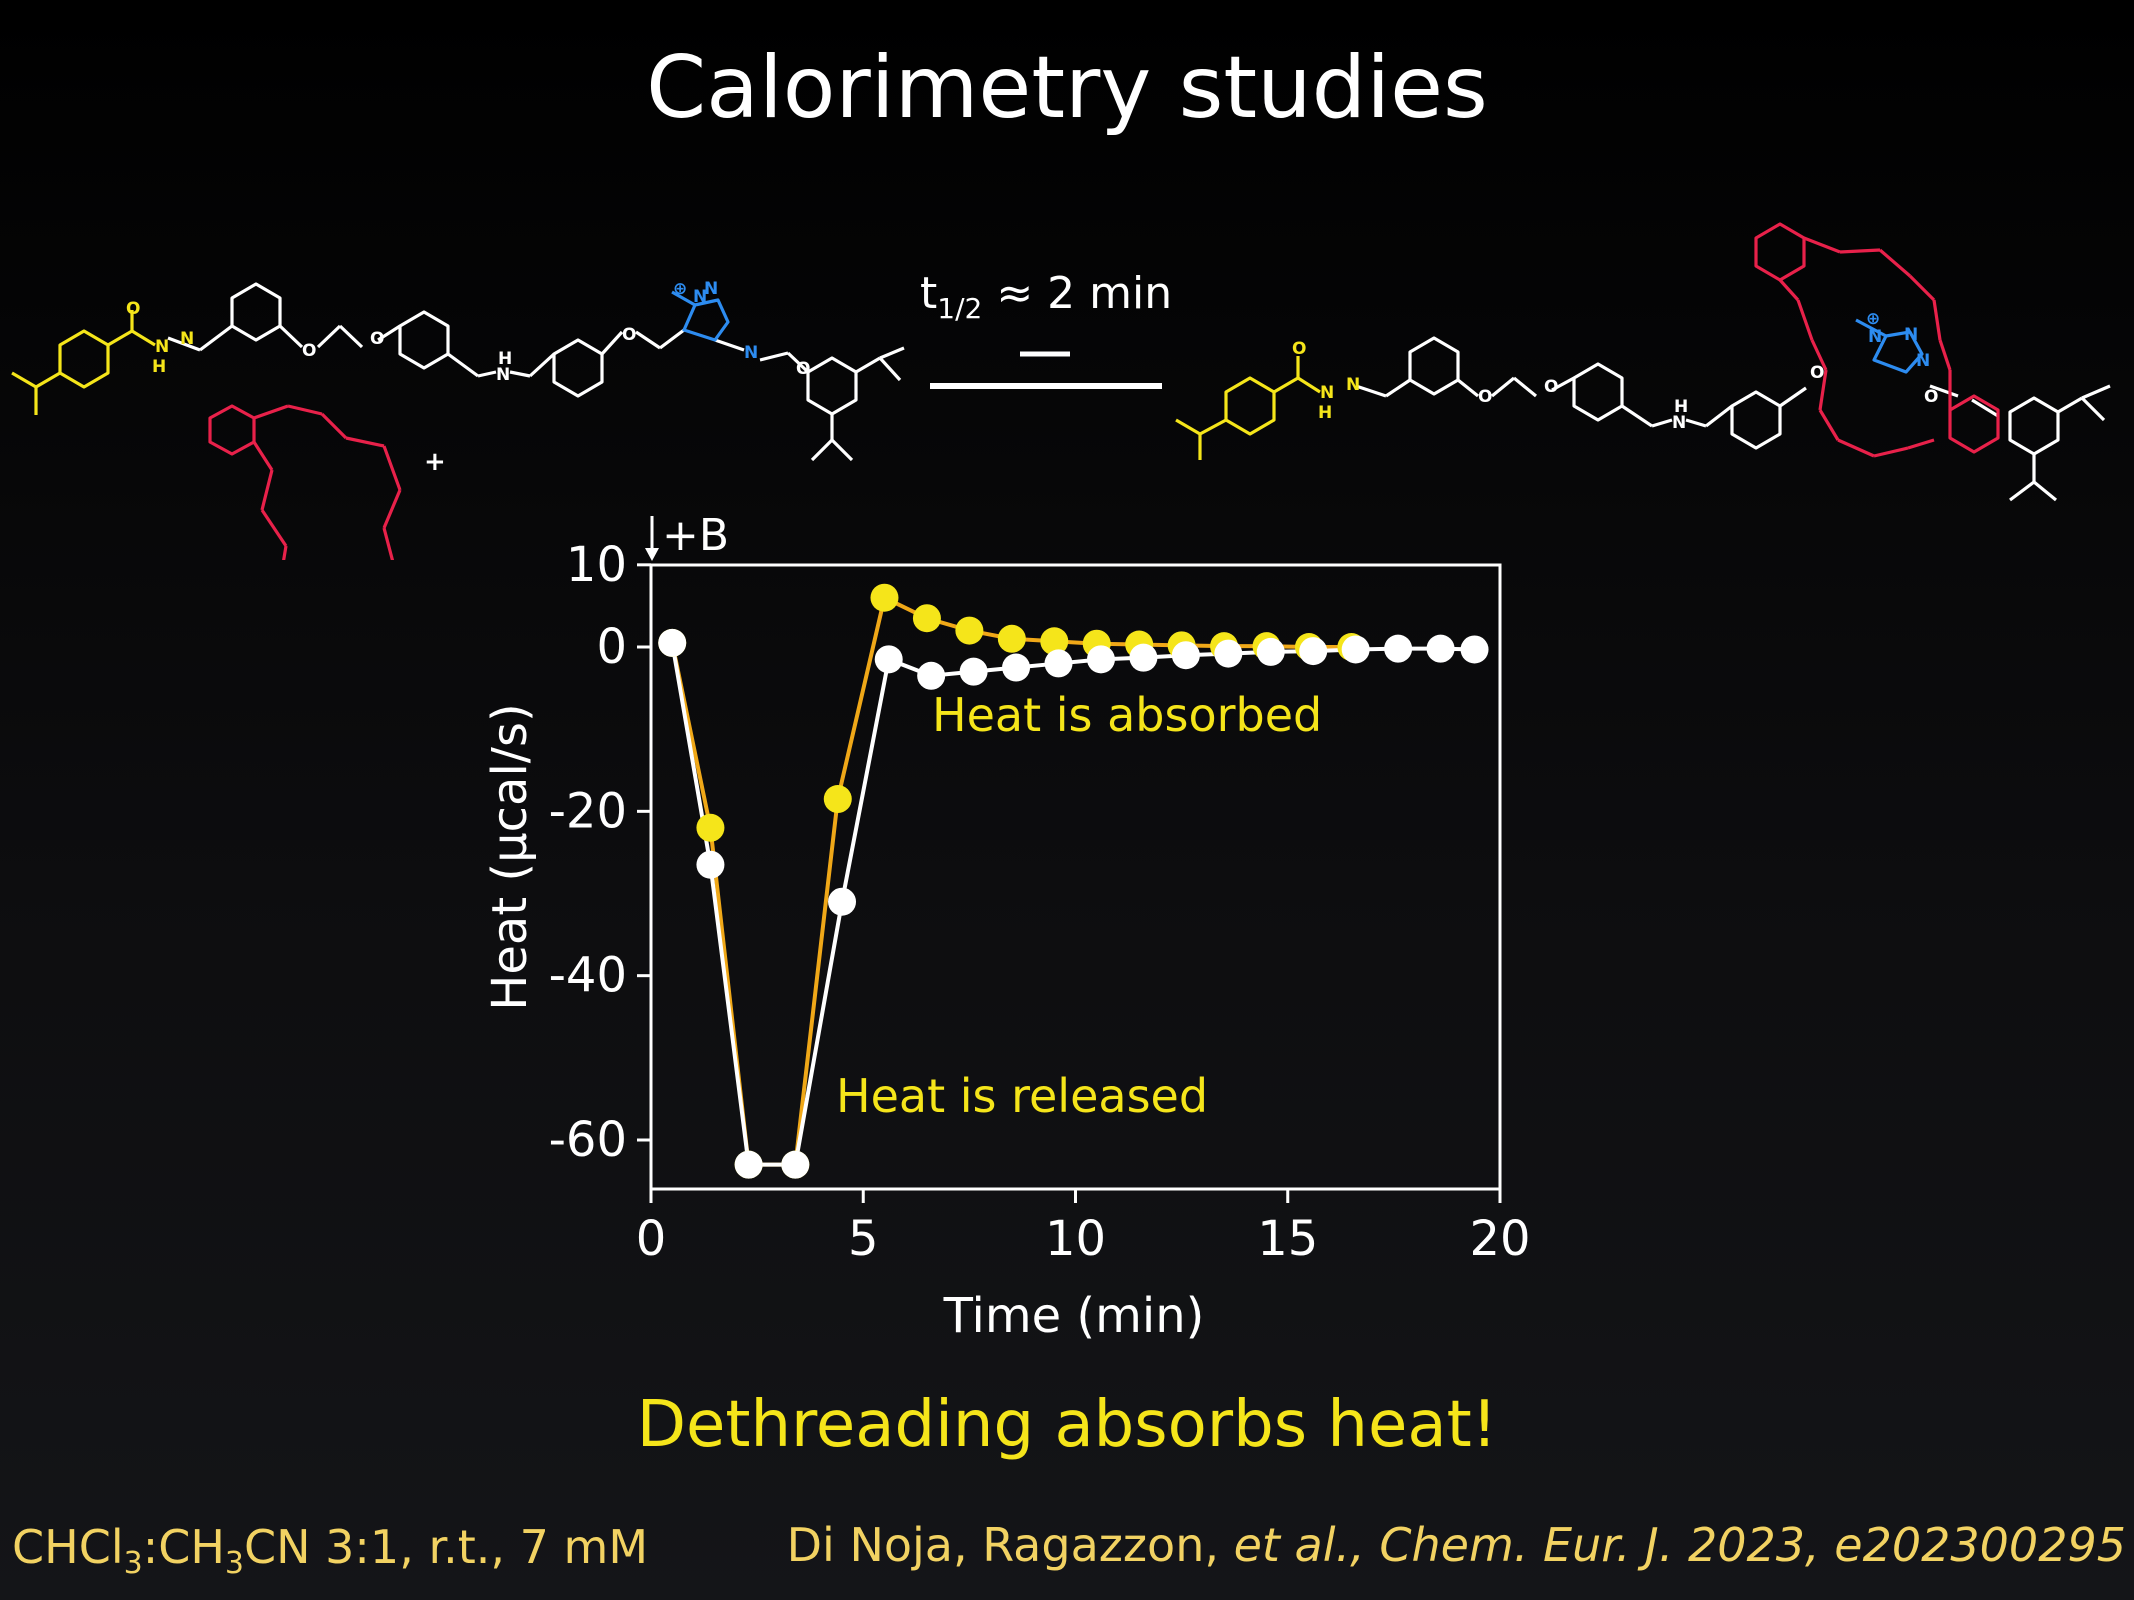 This screenshot has height=1600, width=2134. Describe the element at coordinates (83, 362) in the screenshot. I see `left-thread-stopper-yellow` at that location.